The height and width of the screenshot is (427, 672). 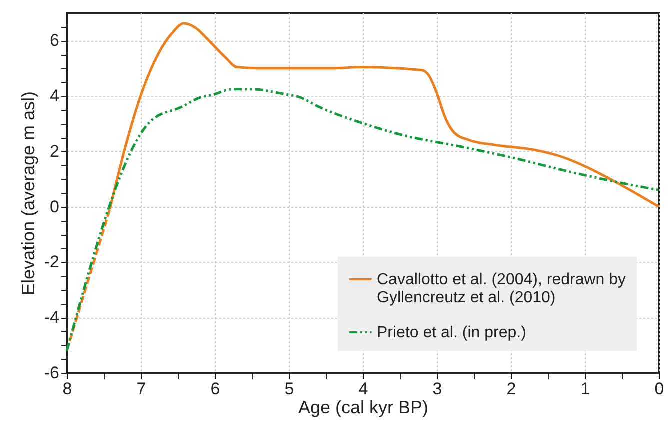 What do you see at coordinates (55, 206) in the screenshot?
I see `y-tick-label: 0` at bounding box center [55, 206].